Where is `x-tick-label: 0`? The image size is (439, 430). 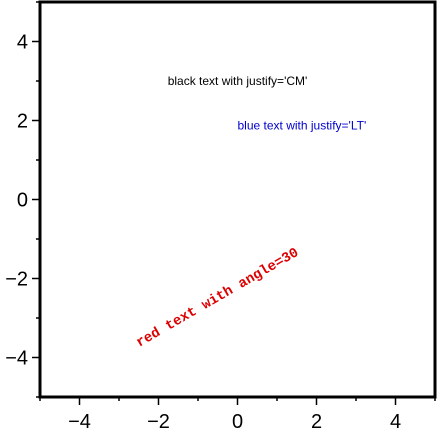
x-tick-label: 0 is located at coordinates (237, 420).